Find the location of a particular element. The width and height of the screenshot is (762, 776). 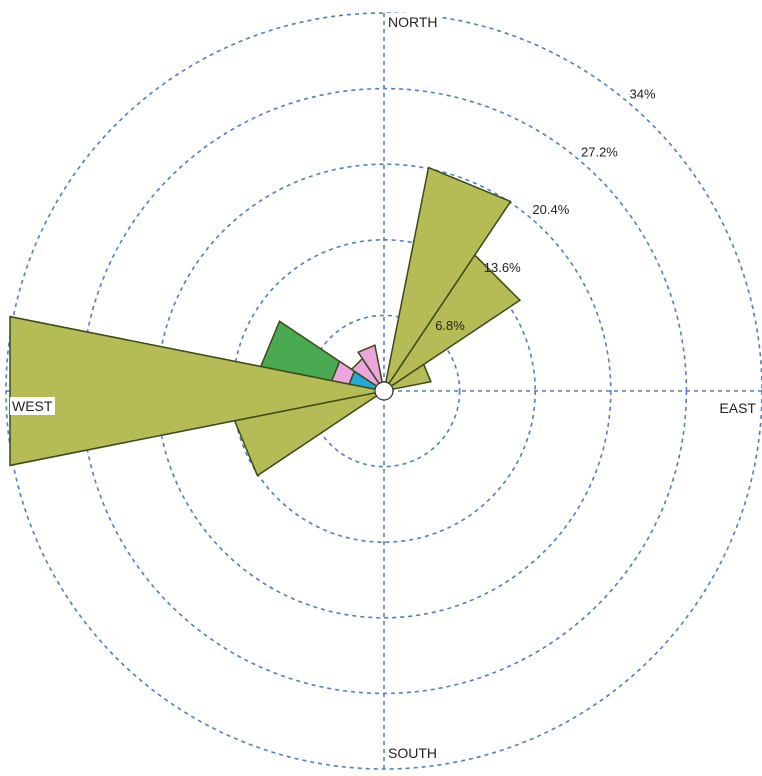

south-label-bg is located at coordinates (412, 753).